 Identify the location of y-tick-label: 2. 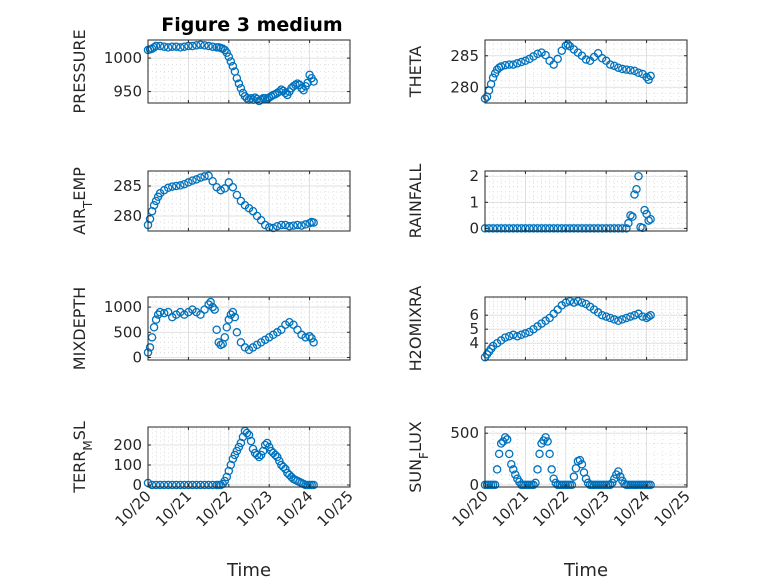
(474, 176).